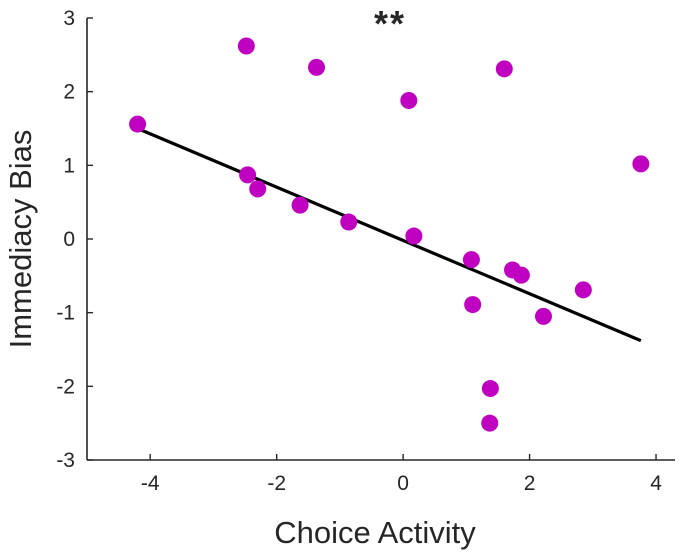  What do you see at coordinates (65, 313) in the screenshot?
I see `y-tick-label: -1` at bounding box center [65, 313].